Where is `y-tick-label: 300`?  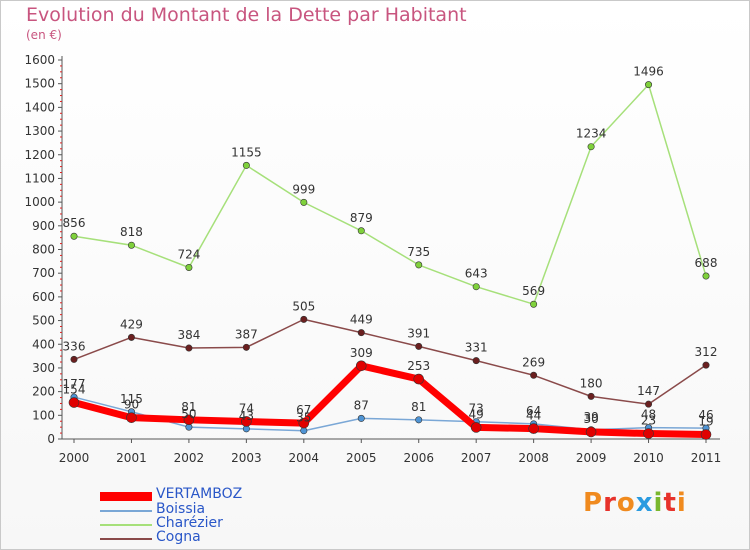
y-tick-label: 300 is located at coordinates (43, 368).